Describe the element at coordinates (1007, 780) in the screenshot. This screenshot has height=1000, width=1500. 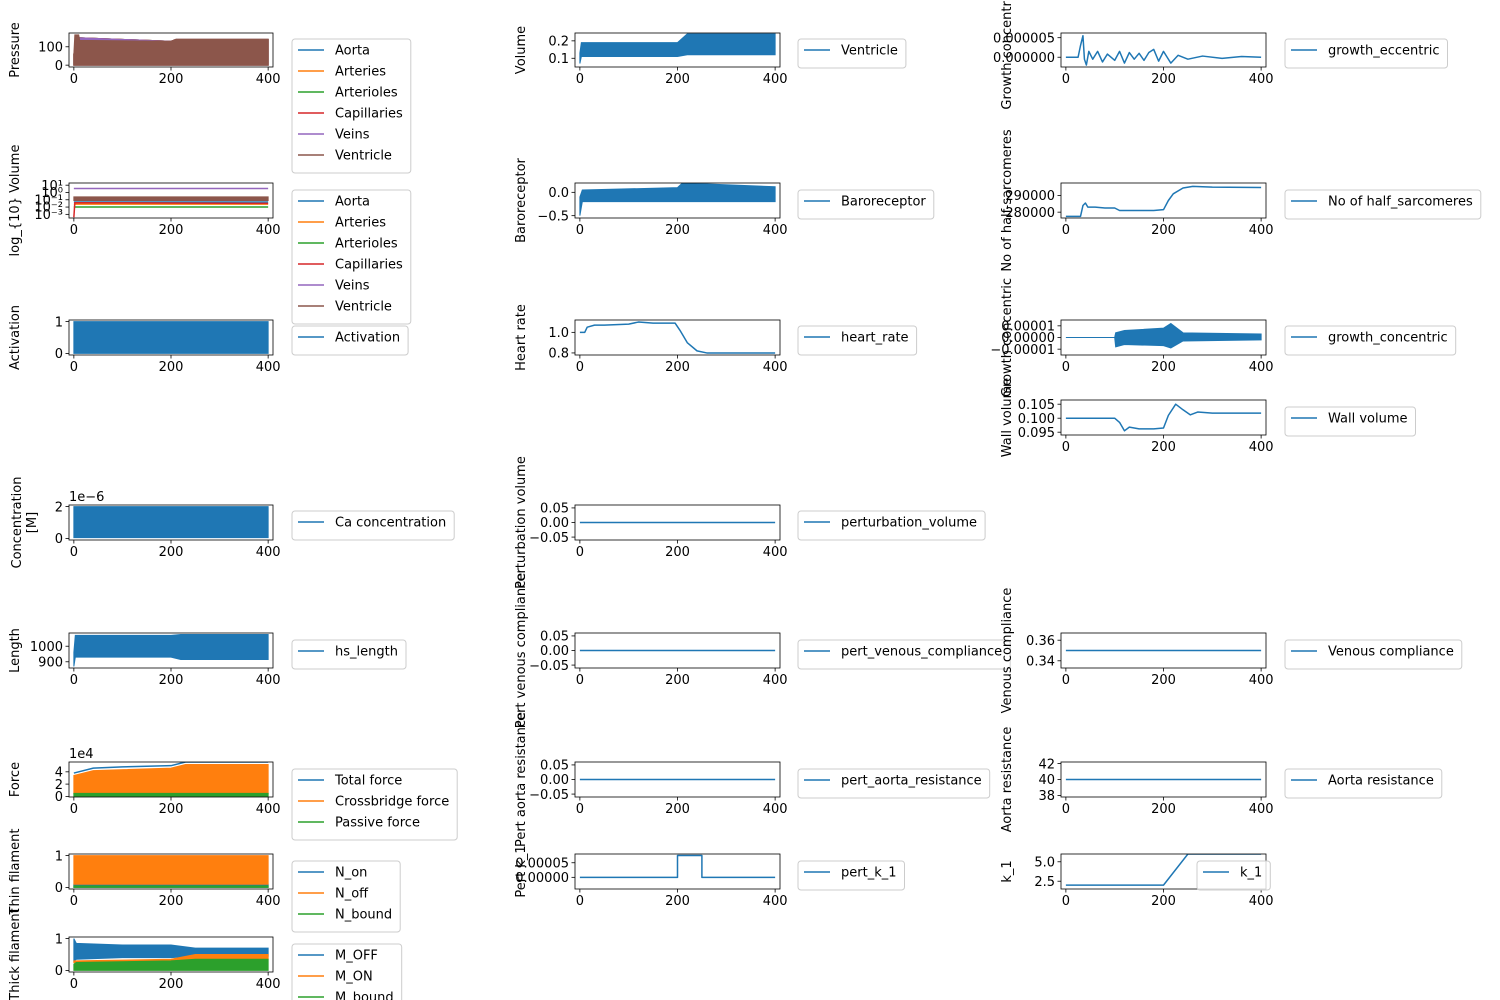
I see `y-axis-label: Aorta resistance` at that location.